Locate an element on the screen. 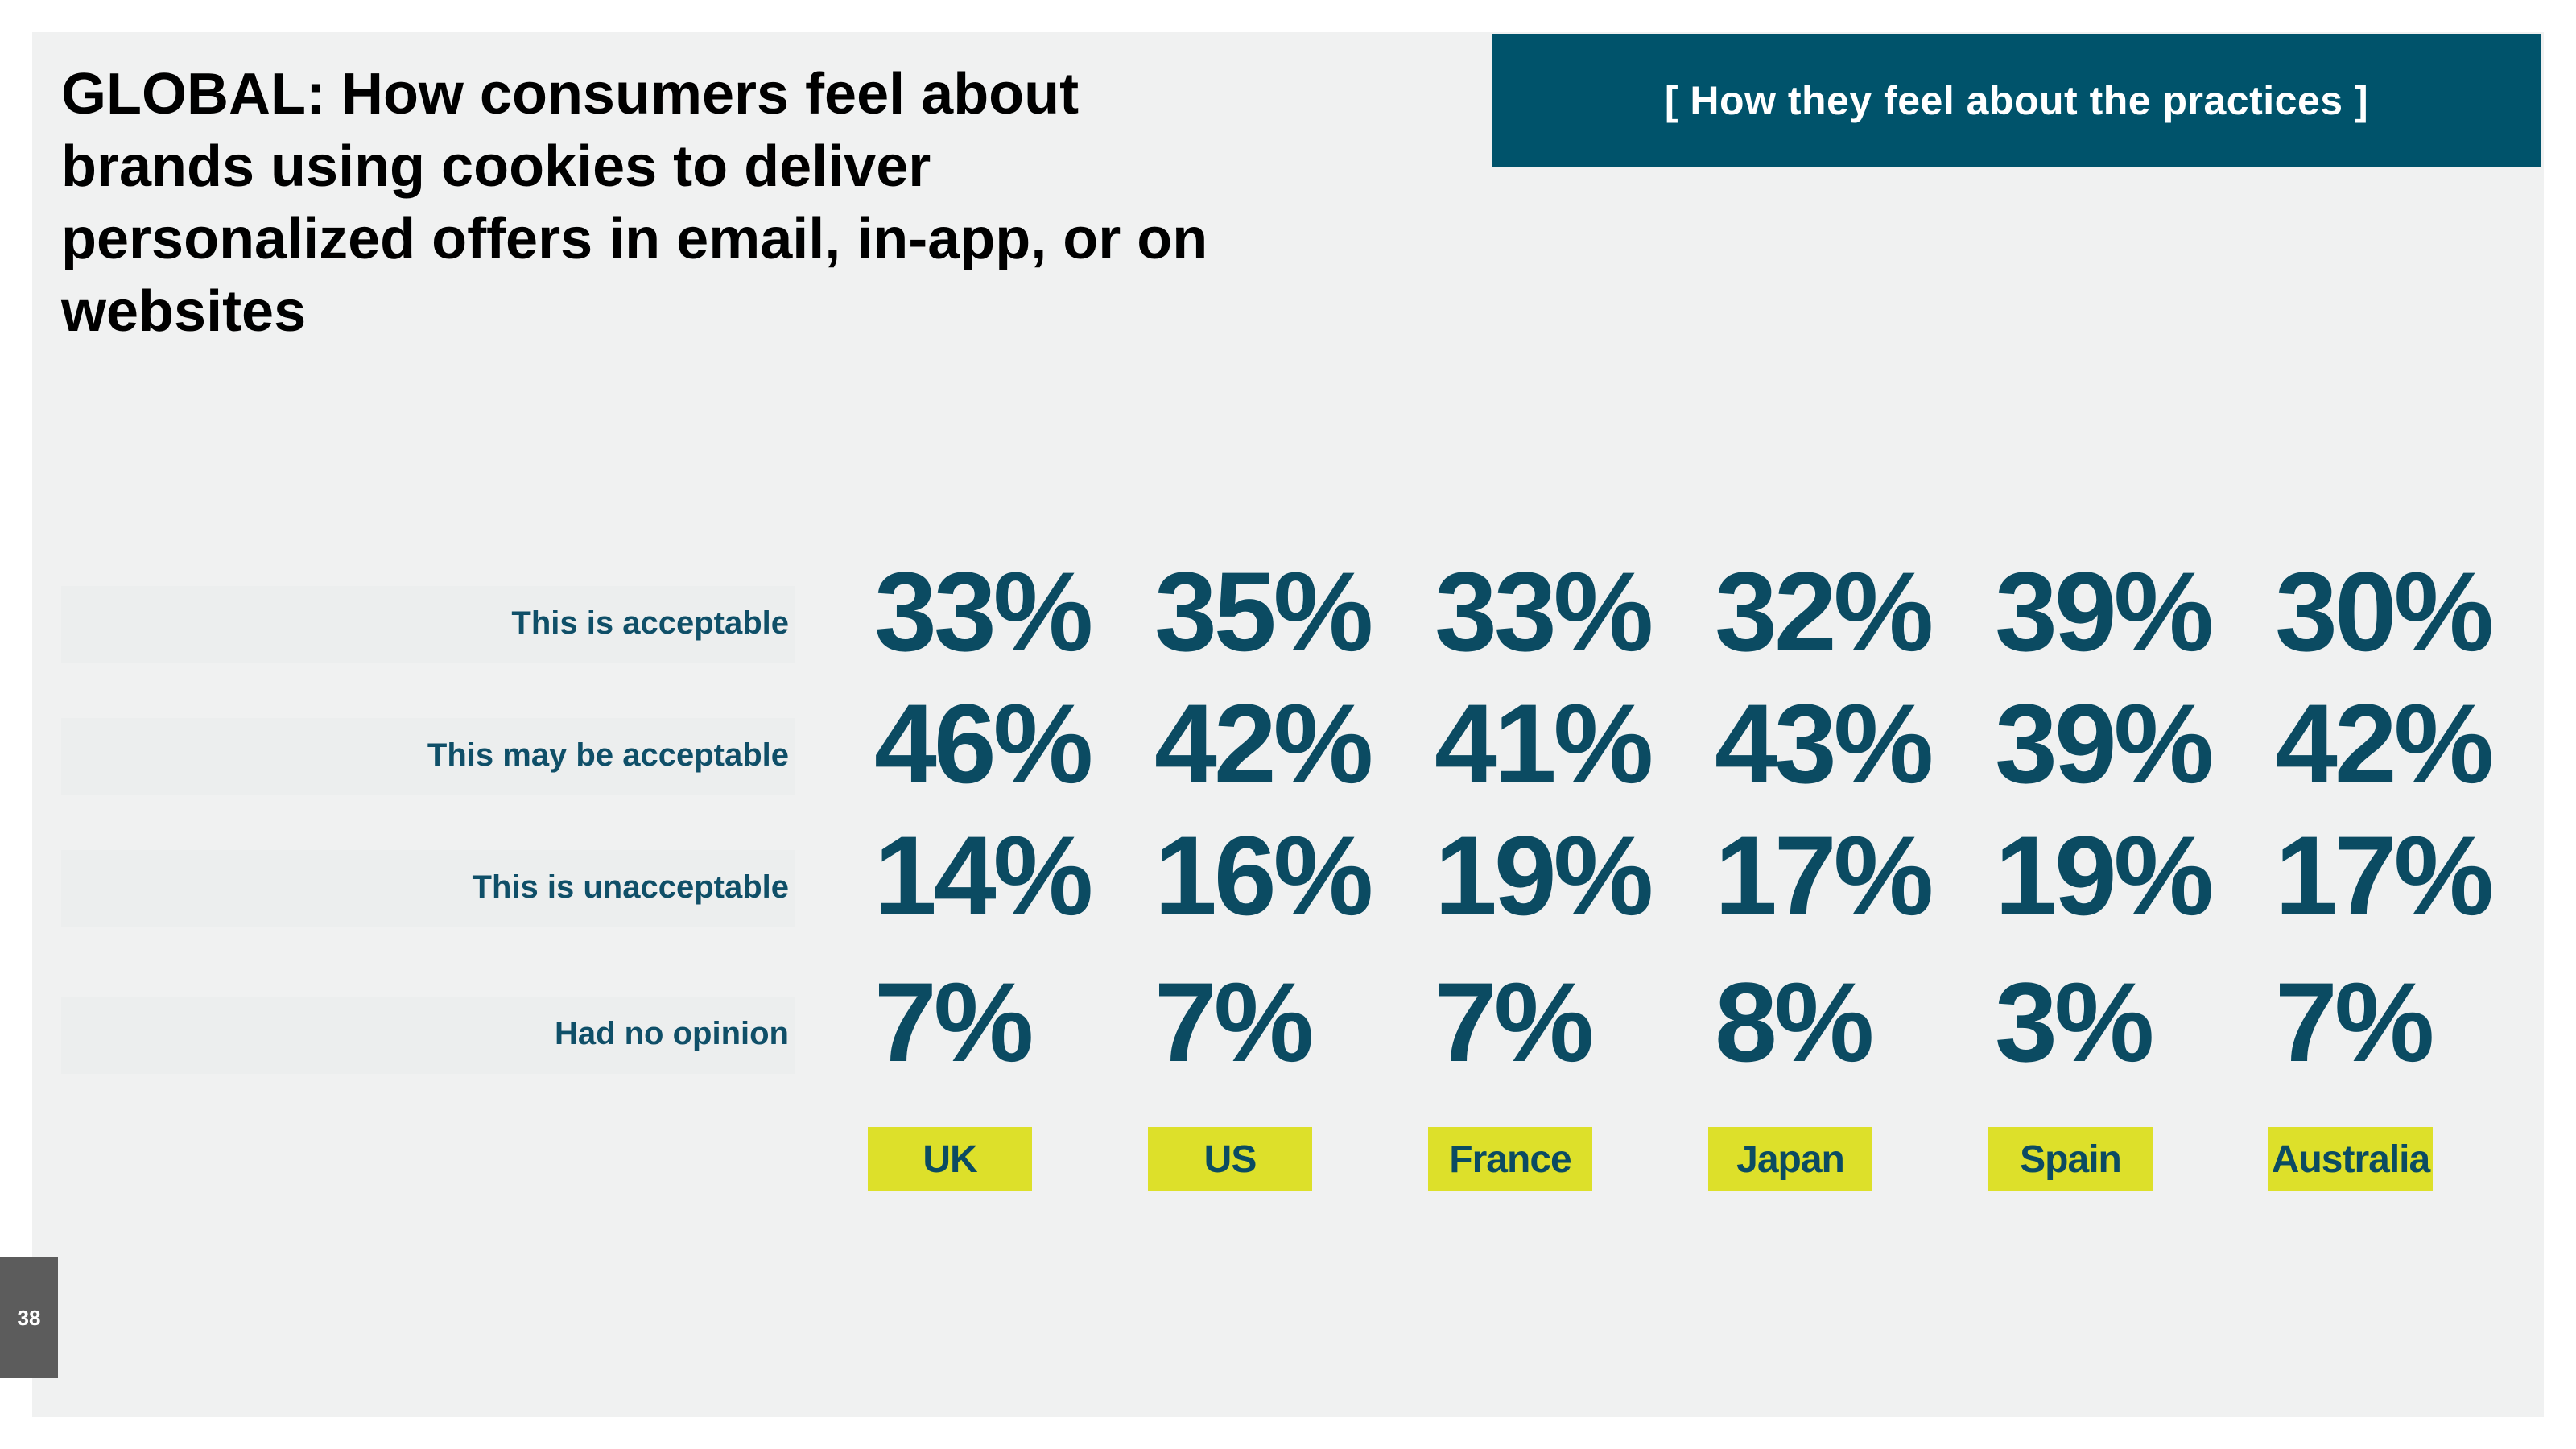 The width and height of the screenshot is (2576, 1449). value-cell: 41% is located at coordinates (1544, 743).